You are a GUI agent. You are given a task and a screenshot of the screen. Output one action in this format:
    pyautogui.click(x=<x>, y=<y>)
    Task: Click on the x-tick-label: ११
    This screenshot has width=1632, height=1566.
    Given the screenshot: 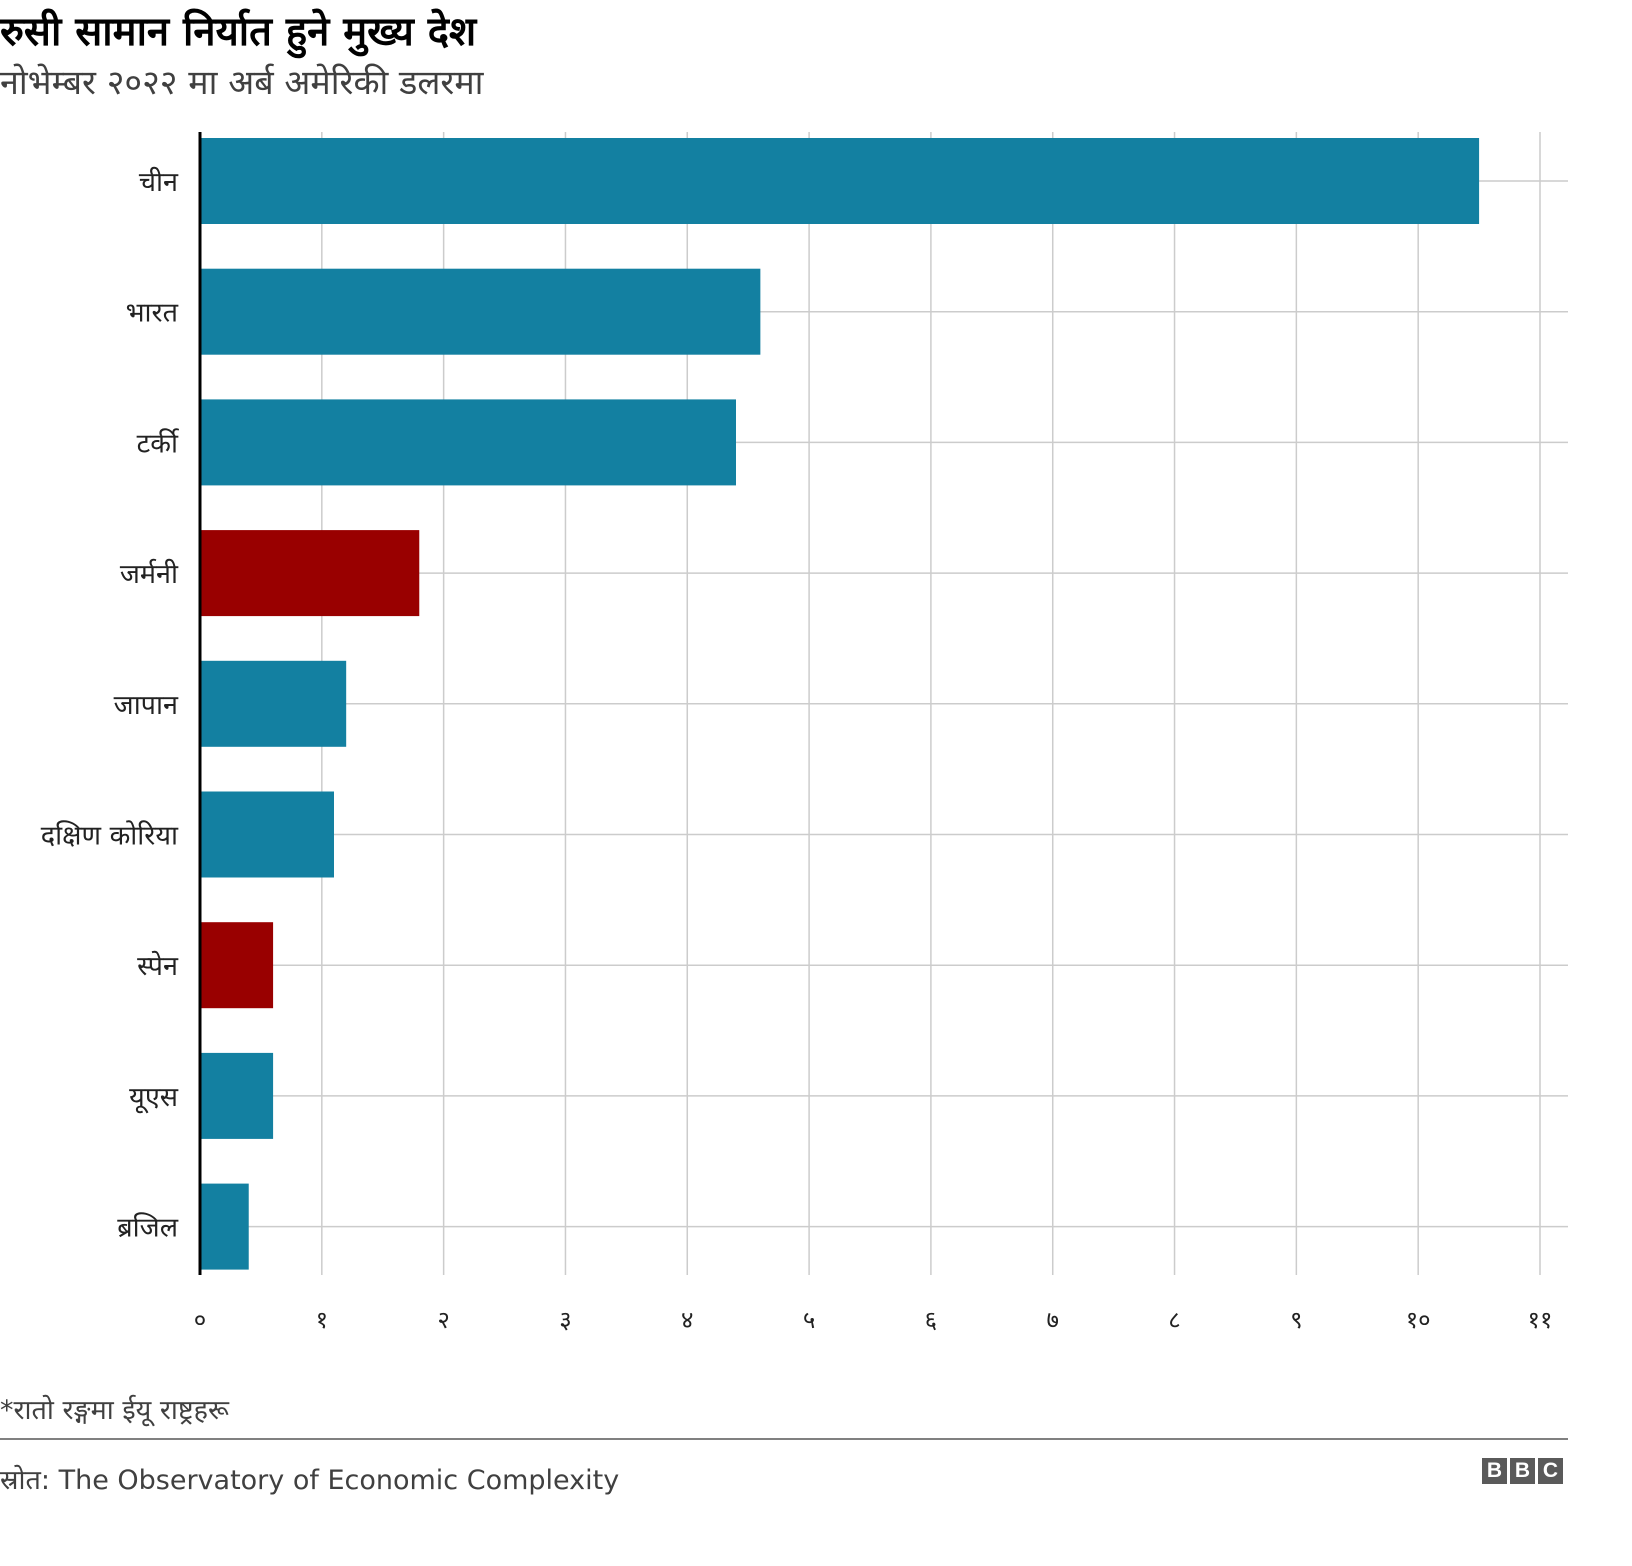 What is the action you would take?
    pyautogui.click(x=1540, y=1320)
    